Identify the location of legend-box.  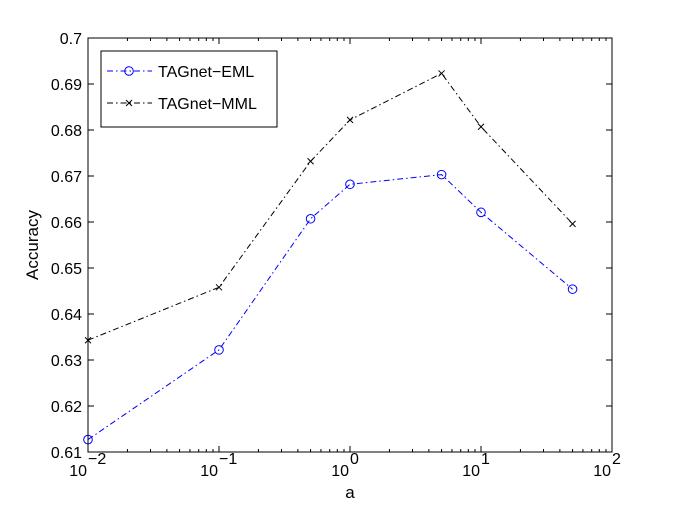
(189, 89).